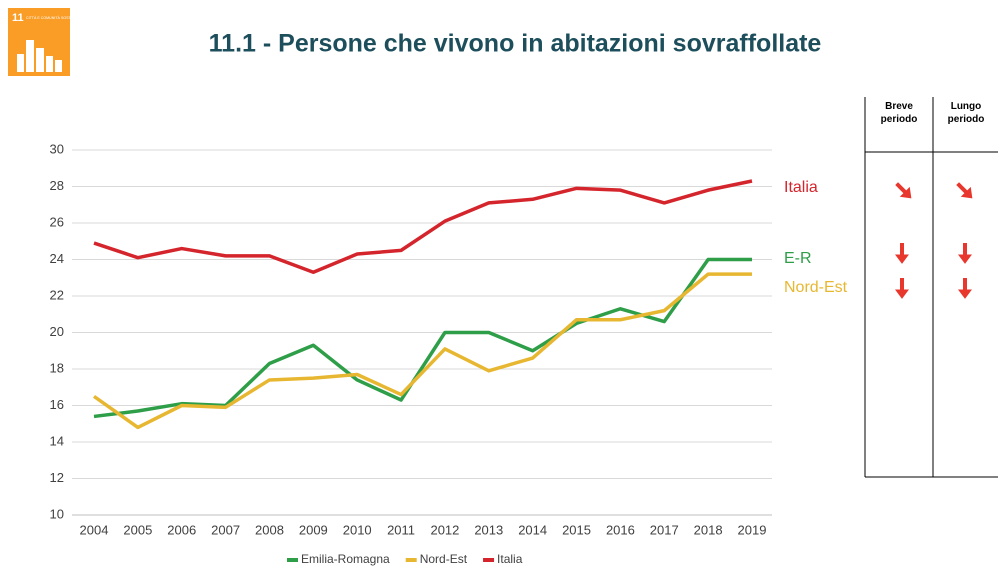  What do you see at coordinates (57, 294) in the screenshot?
I see `y-tick-label: 22` at bounding box center [57, 294].